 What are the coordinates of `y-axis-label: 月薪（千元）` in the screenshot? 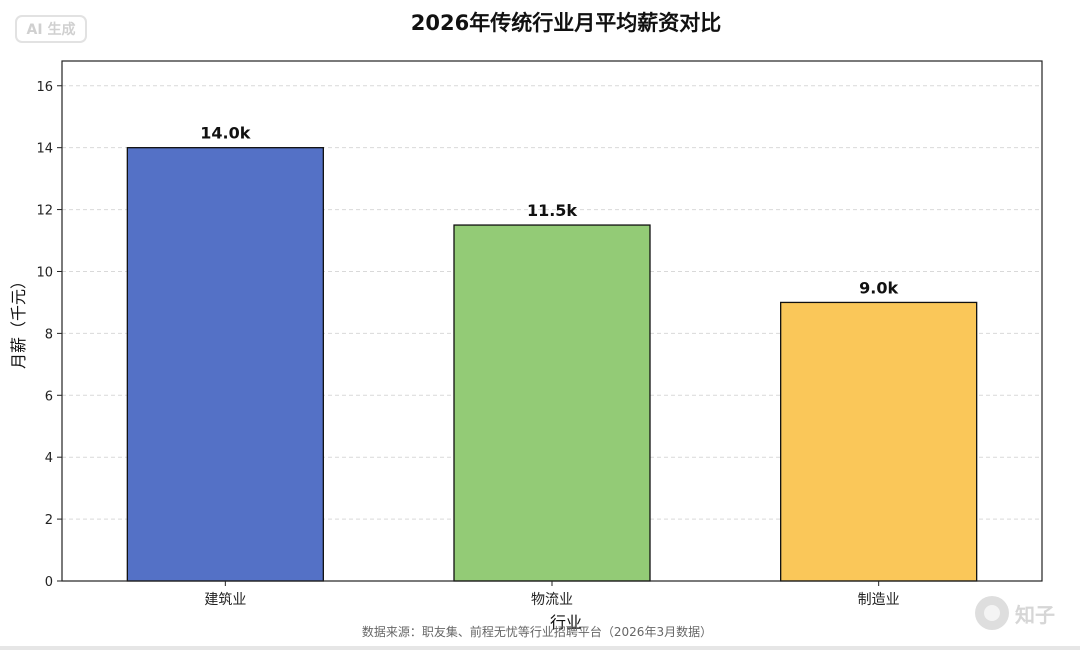 It's located at (18, 321).